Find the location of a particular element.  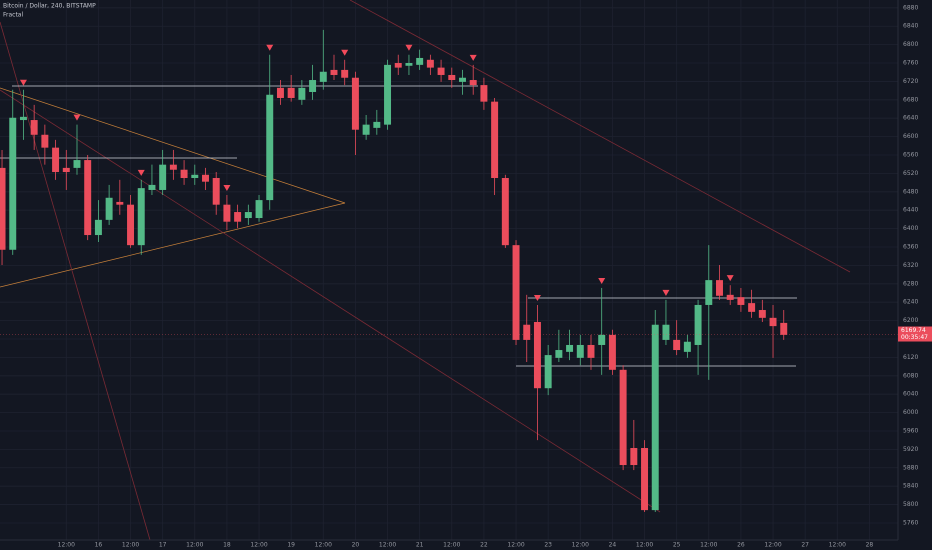

x-tick-label: 22 is located at coordinates (484, 545).